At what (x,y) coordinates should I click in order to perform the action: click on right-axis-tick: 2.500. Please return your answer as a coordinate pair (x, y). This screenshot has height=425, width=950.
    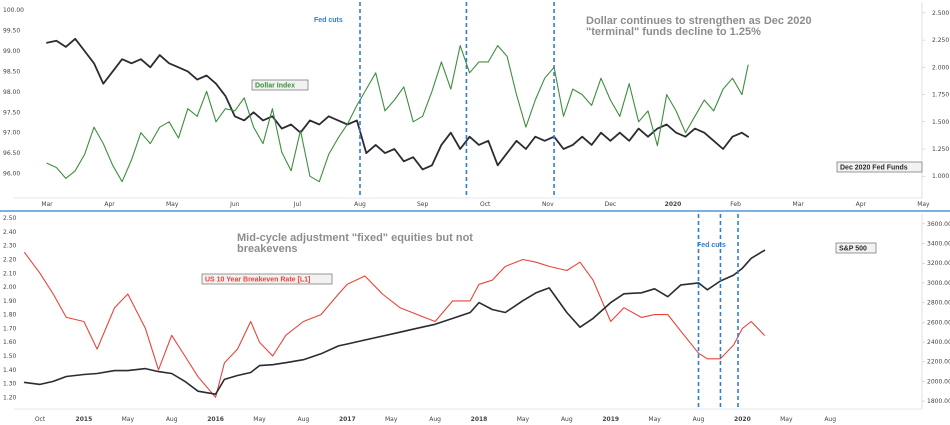
    Looking at the image, I should click on (940, 13).